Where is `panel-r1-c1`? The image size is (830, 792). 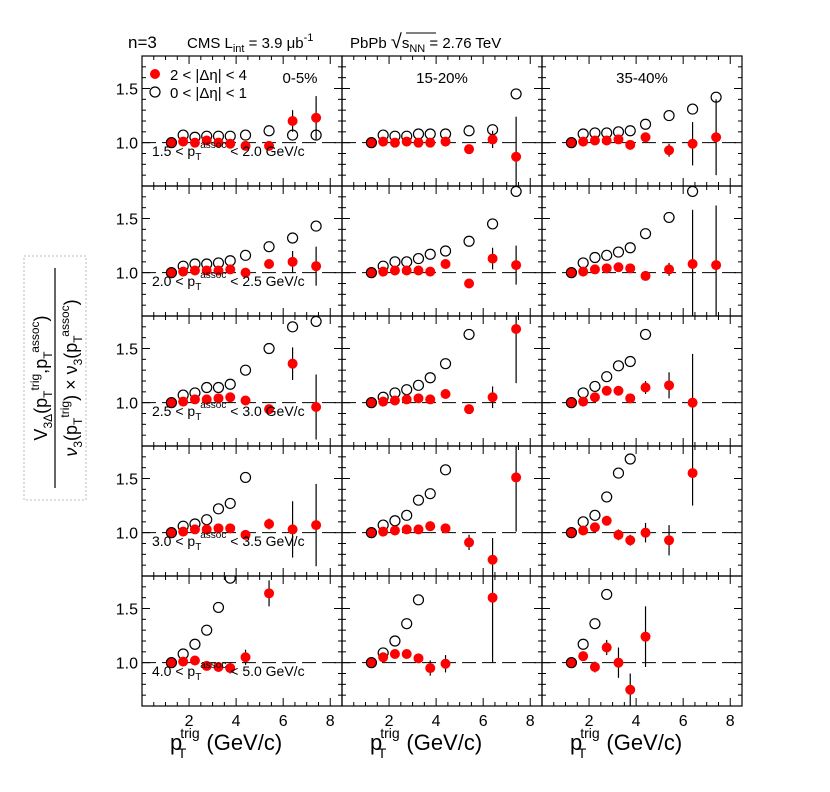
panel-r1-c1 is located at coordinates (442, 251).